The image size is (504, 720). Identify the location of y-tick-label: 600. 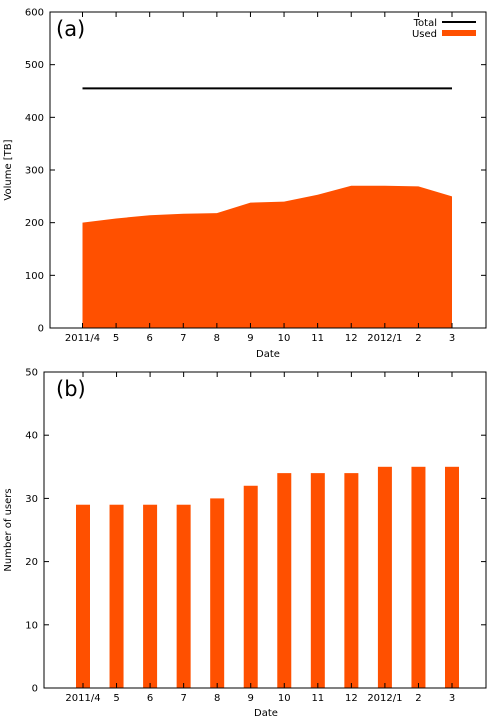
(34, 13).